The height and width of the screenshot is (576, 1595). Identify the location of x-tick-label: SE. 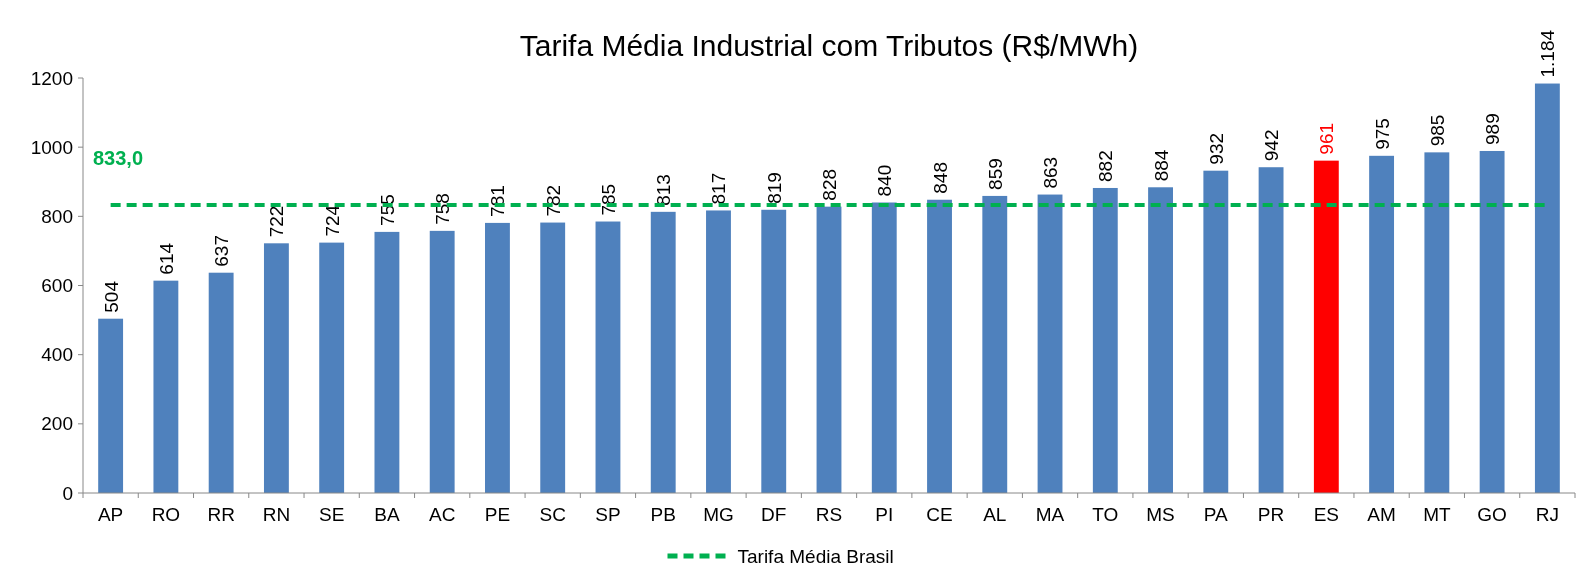
(331, 514).